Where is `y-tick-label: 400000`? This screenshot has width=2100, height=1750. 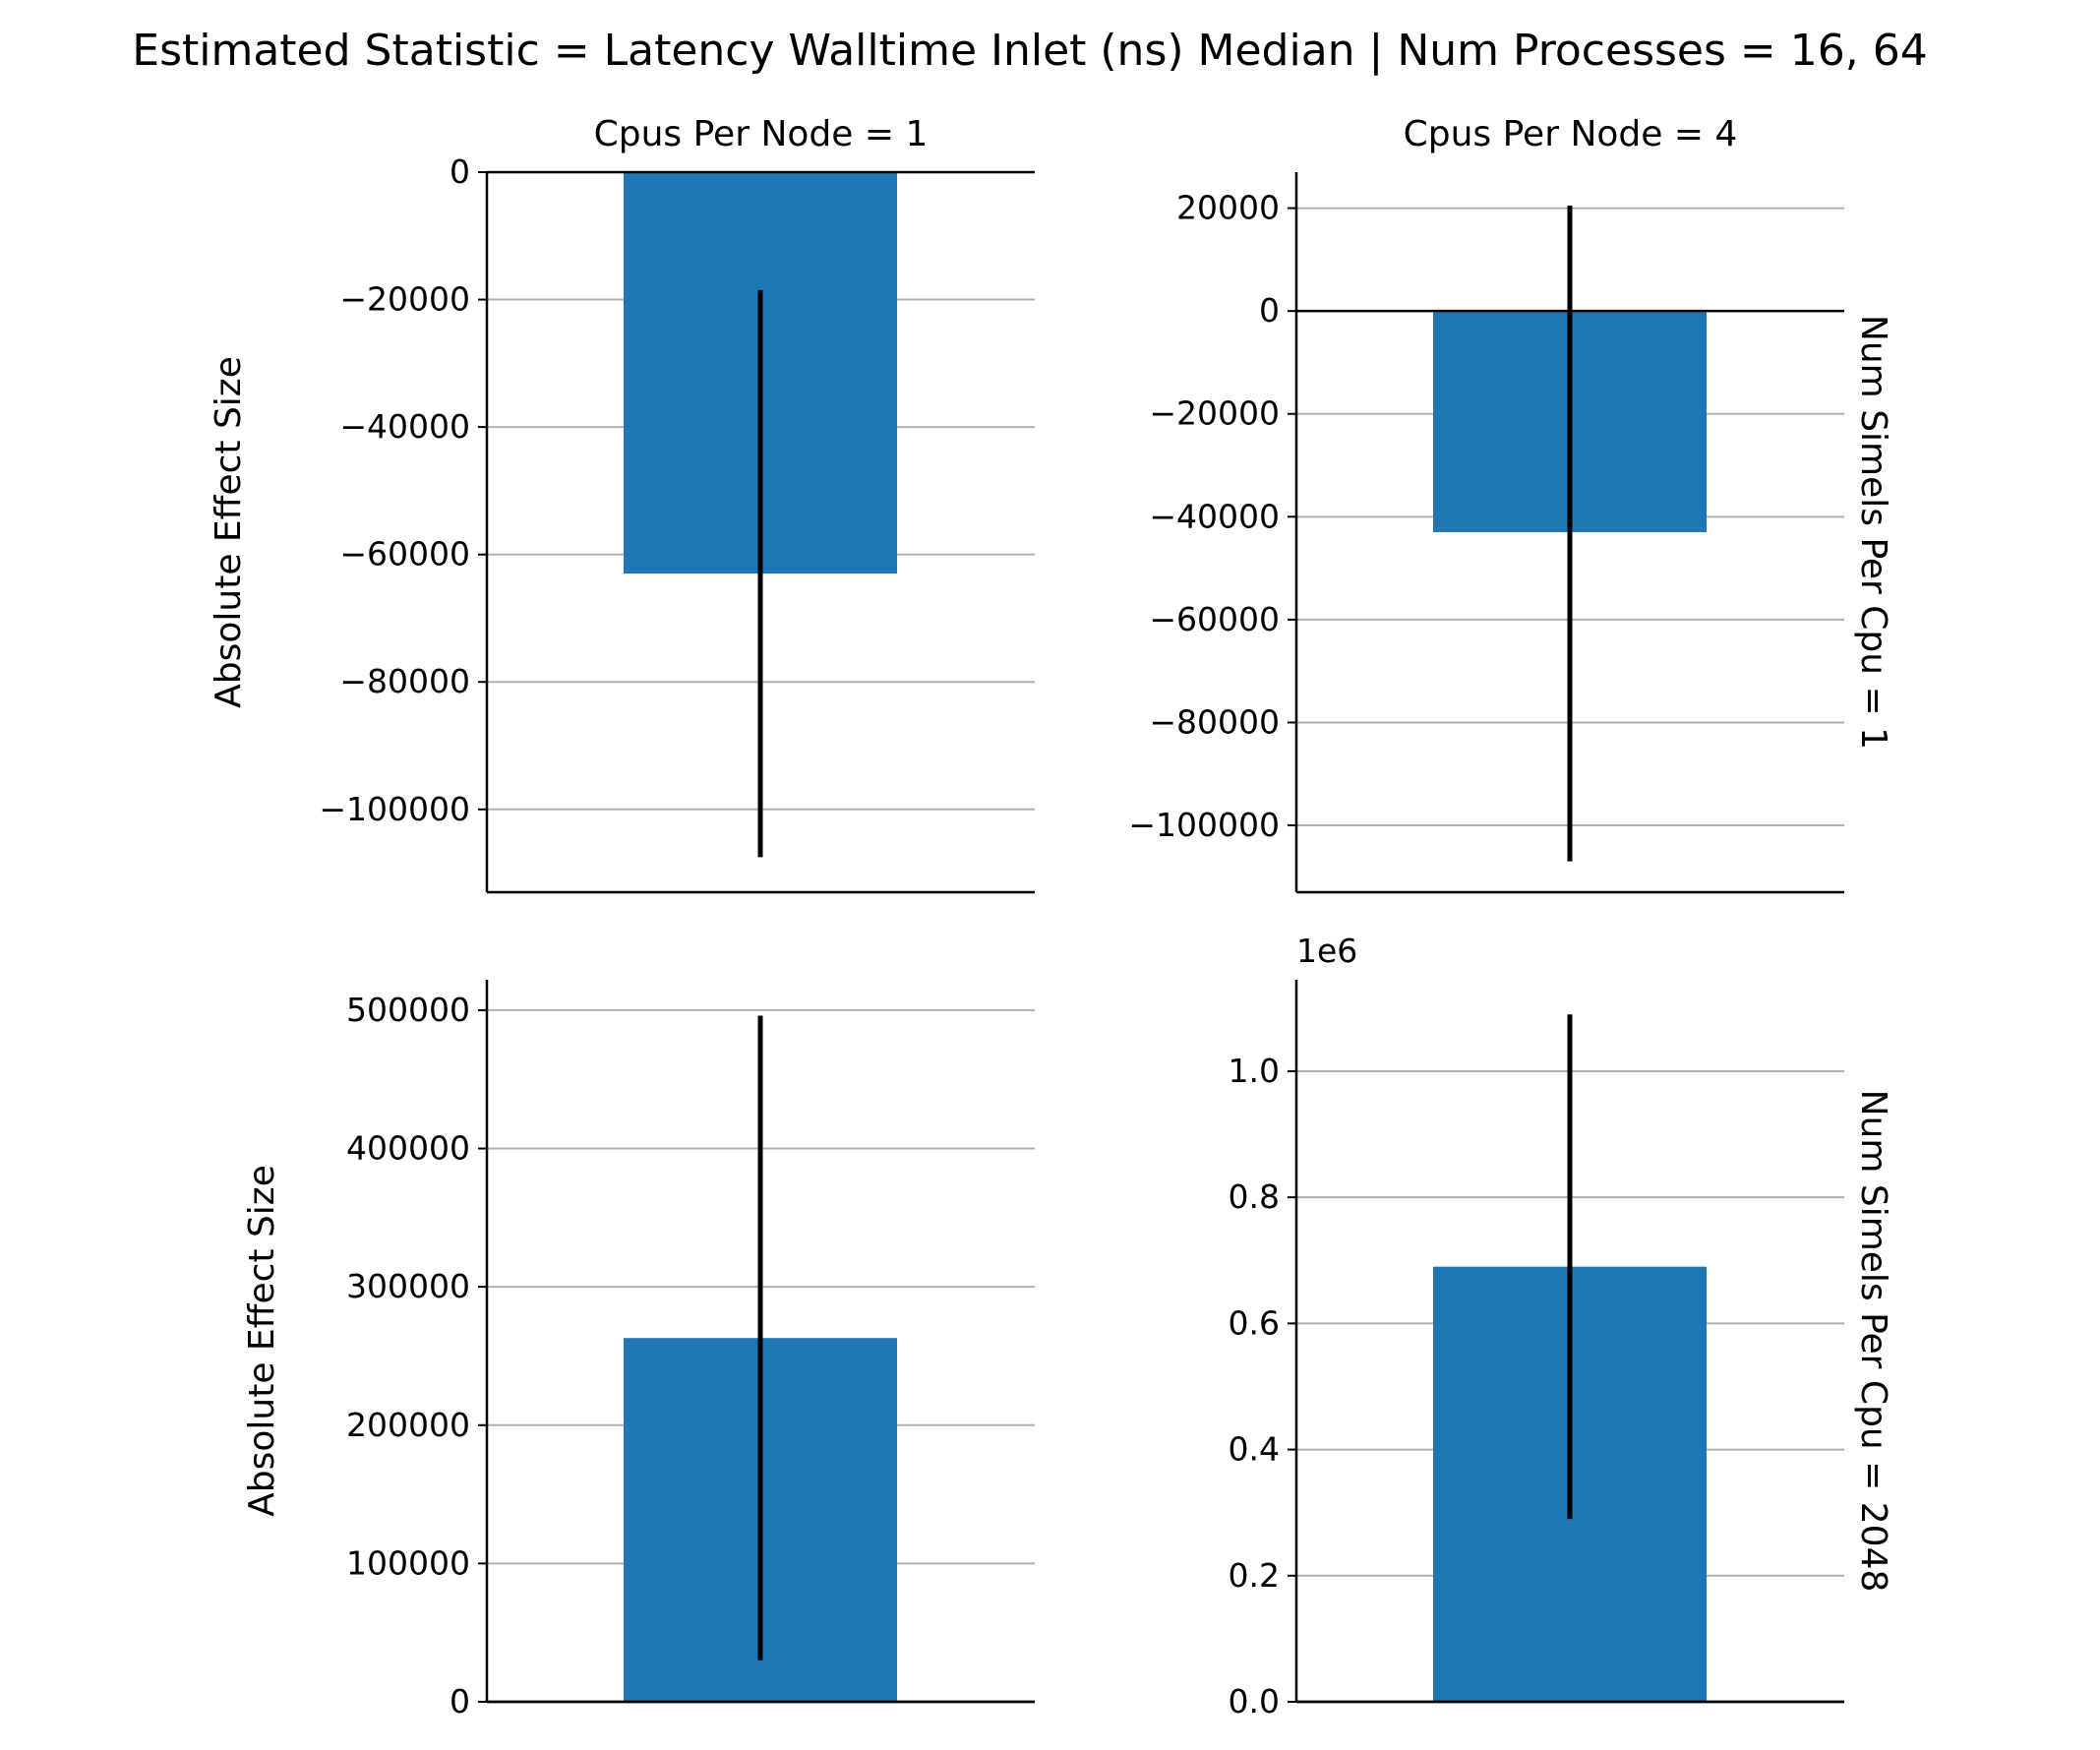 y-tick-label: 400000 is located at coordinates (408, 1148).